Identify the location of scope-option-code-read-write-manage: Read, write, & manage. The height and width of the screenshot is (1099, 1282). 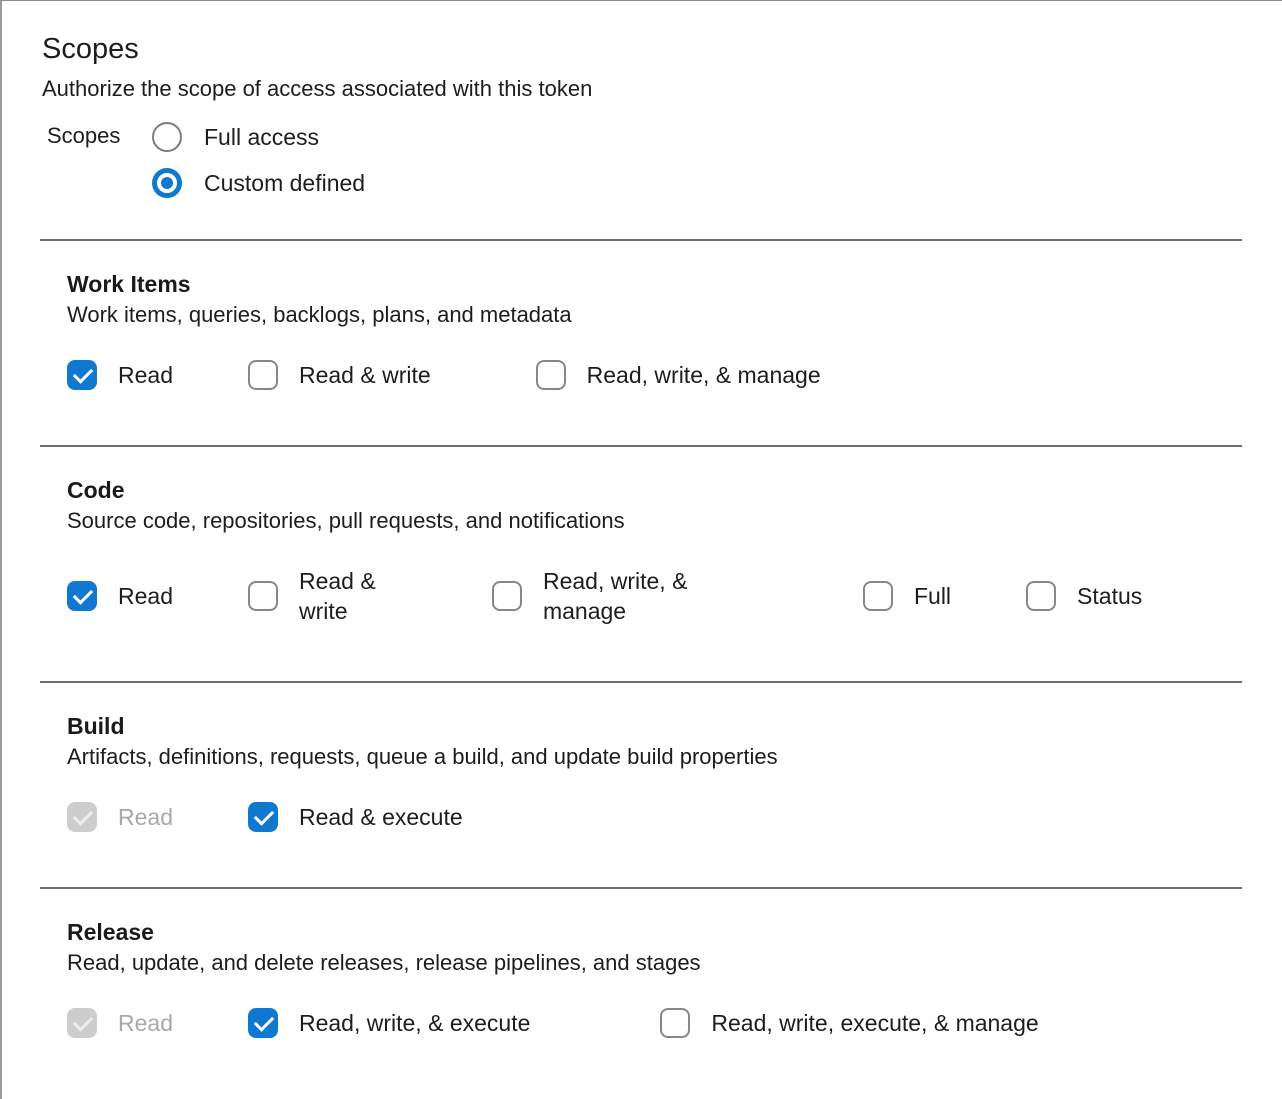
(617, 596).